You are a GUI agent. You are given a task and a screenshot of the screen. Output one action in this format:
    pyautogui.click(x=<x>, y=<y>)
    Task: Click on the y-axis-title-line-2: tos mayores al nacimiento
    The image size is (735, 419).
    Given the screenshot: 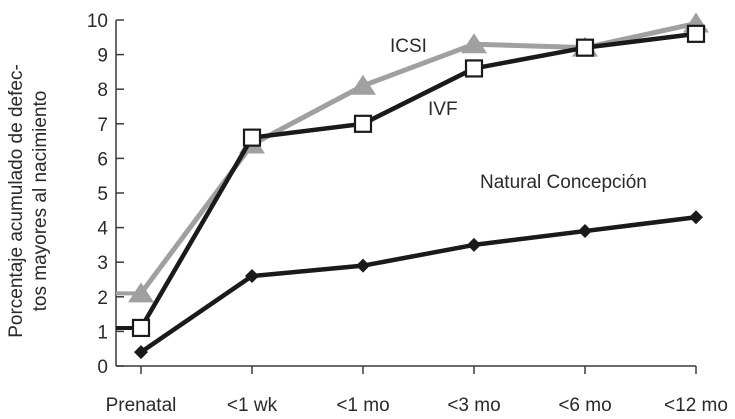 What is the action you would take?
    pyautogui.click(x=40, y=201)
    